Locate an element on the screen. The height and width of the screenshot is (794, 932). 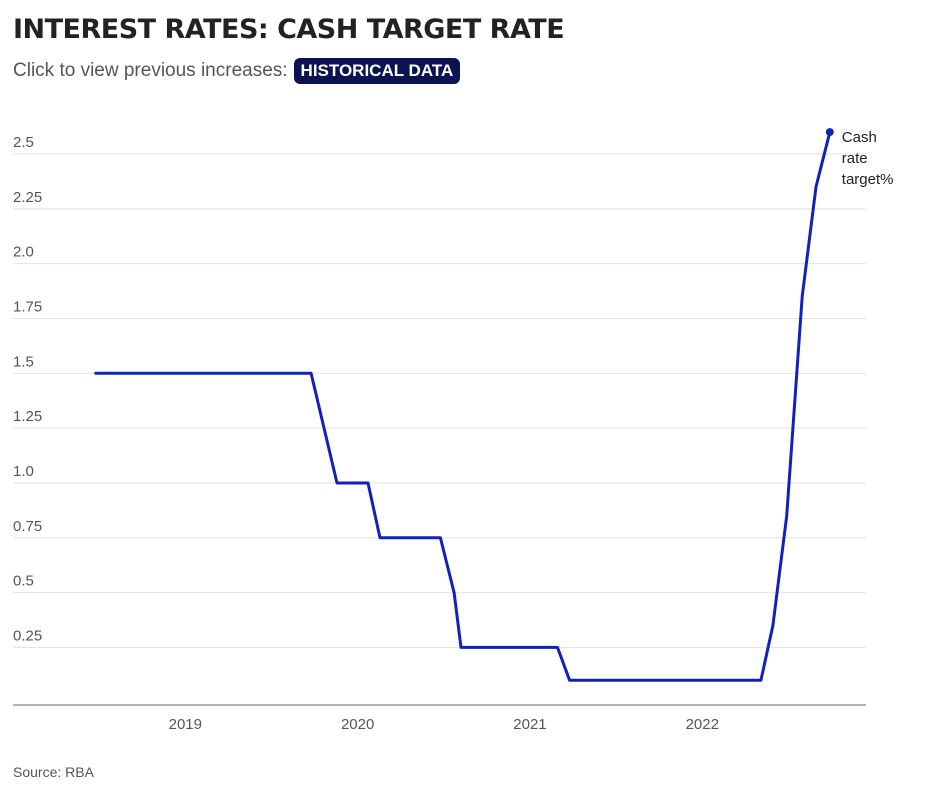
y-tick-label: 1.25 is located at coordinates (27, 416).